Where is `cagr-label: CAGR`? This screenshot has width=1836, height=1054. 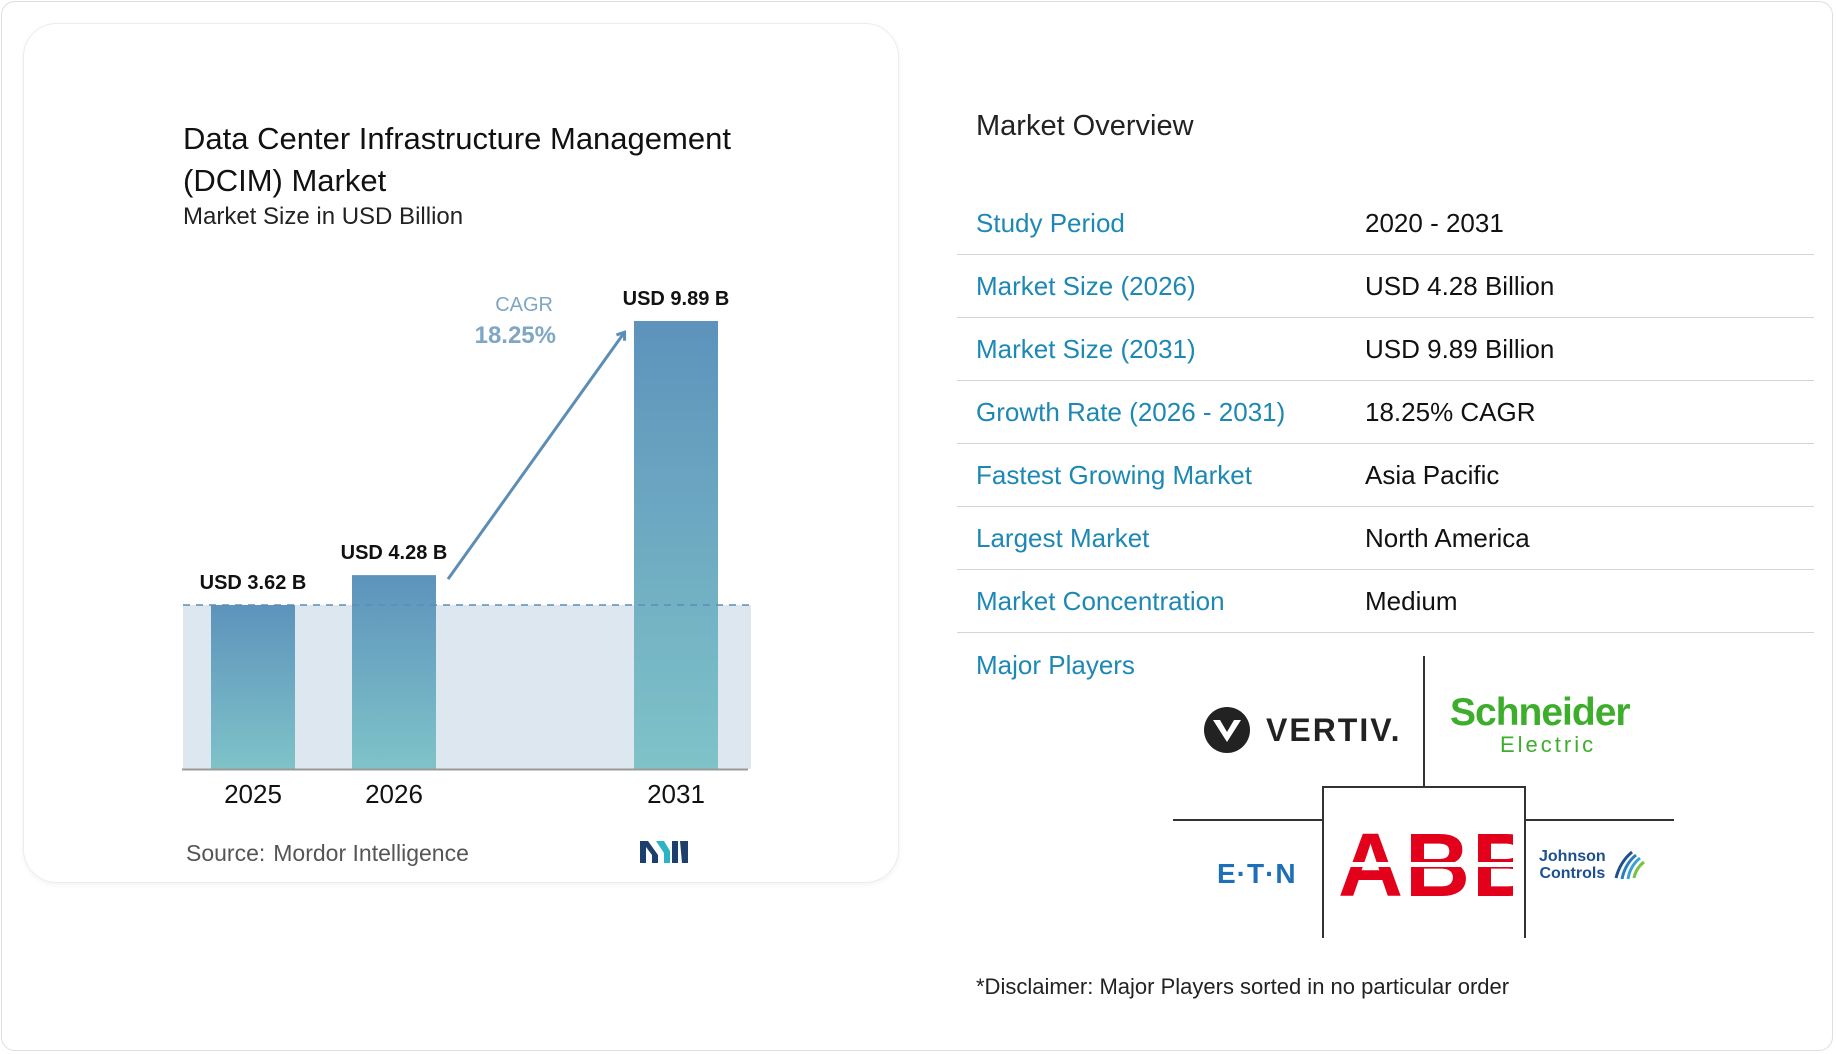 cagr-label: CAGR is located at coordinates (524, 305).